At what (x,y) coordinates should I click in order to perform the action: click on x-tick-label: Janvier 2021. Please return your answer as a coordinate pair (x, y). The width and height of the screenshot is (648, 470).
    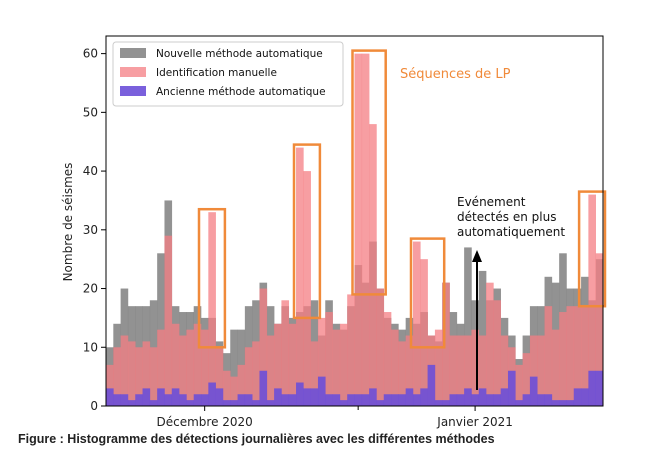
    Looking at the image, I should click on (474, 422).